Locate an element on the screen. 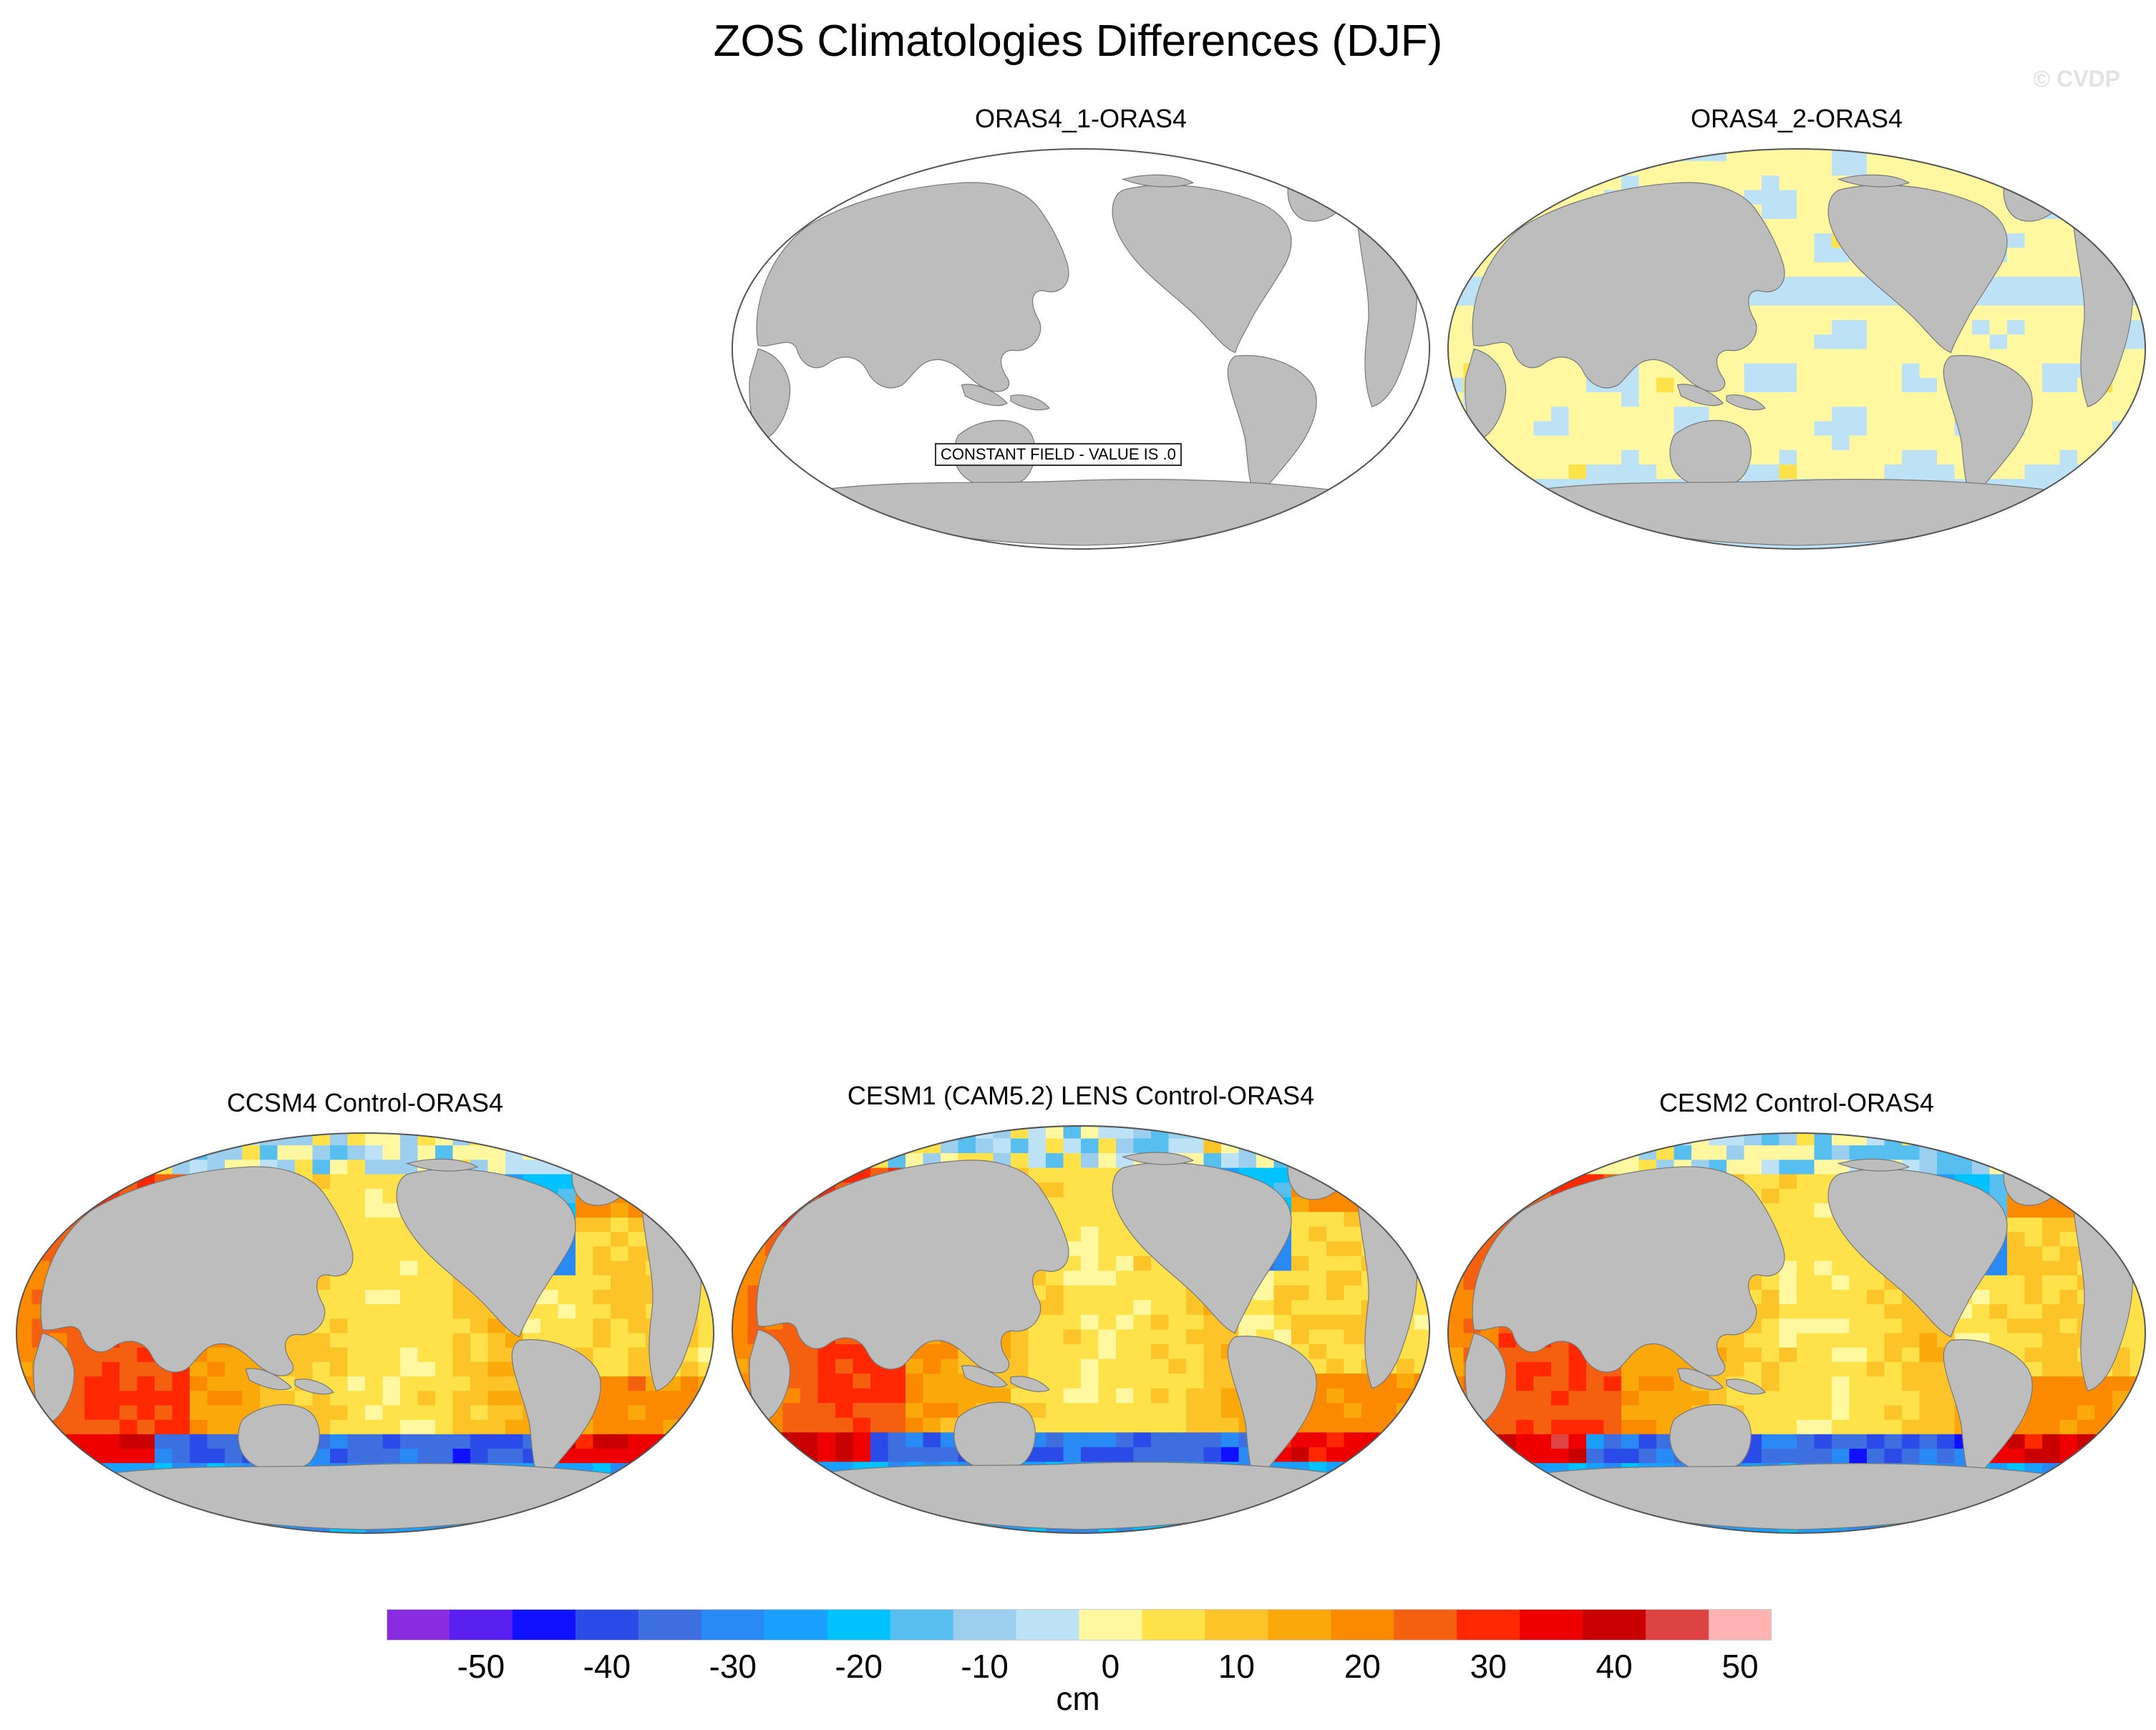 This screenshot has height=1730, width=2156. panel-oras4-2: ORAS4_2-ORAS4 is located at coordinates (1797, 336).